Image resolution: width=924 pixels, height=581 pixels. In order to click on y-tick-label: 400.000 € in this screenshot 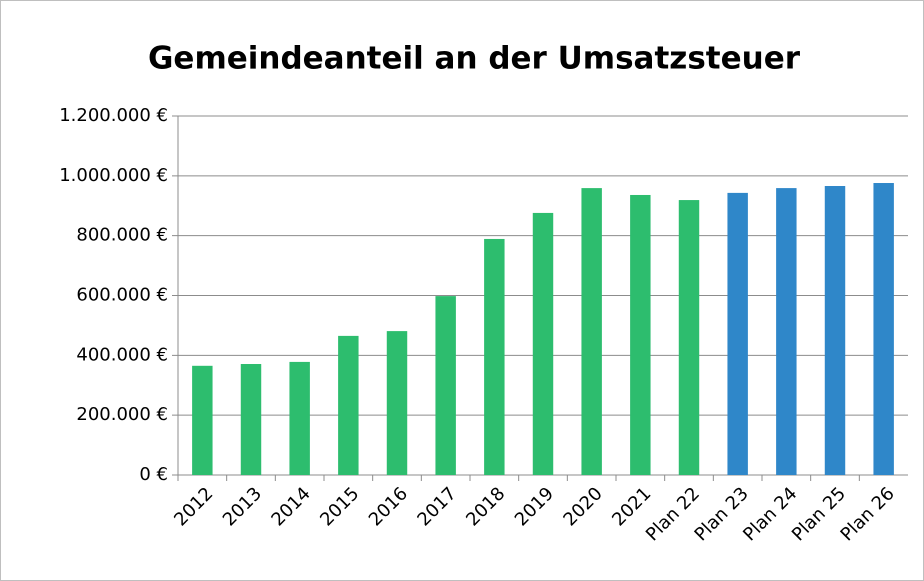, I will do `click(122, 354)`.